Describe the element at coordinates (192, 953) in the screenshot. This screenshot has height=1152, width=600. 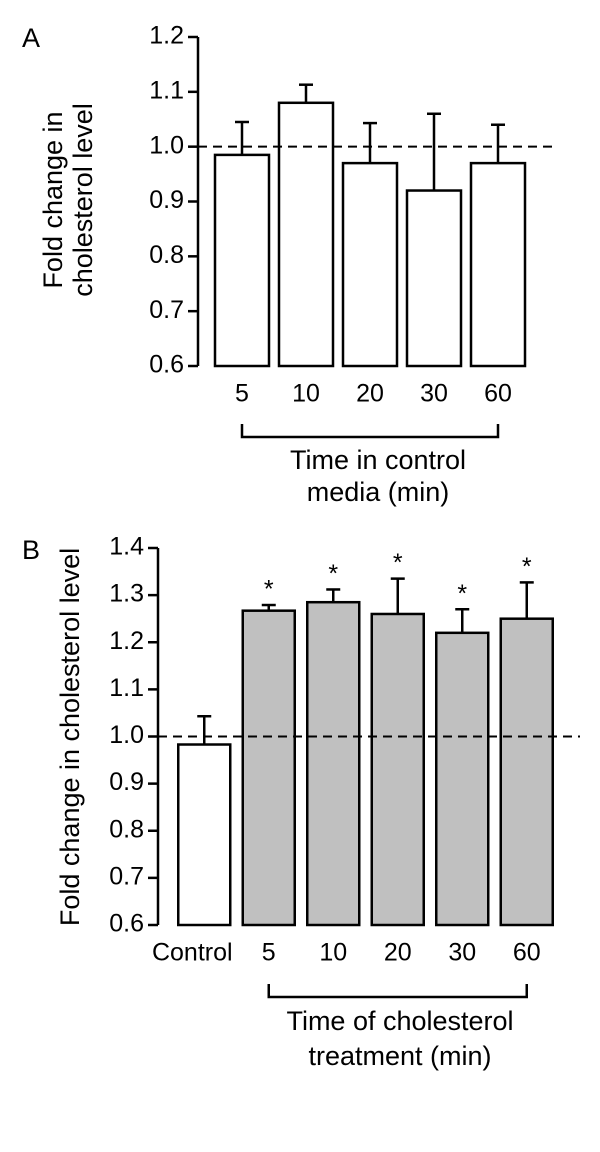
I see `x-tick-label: Control` at that location.